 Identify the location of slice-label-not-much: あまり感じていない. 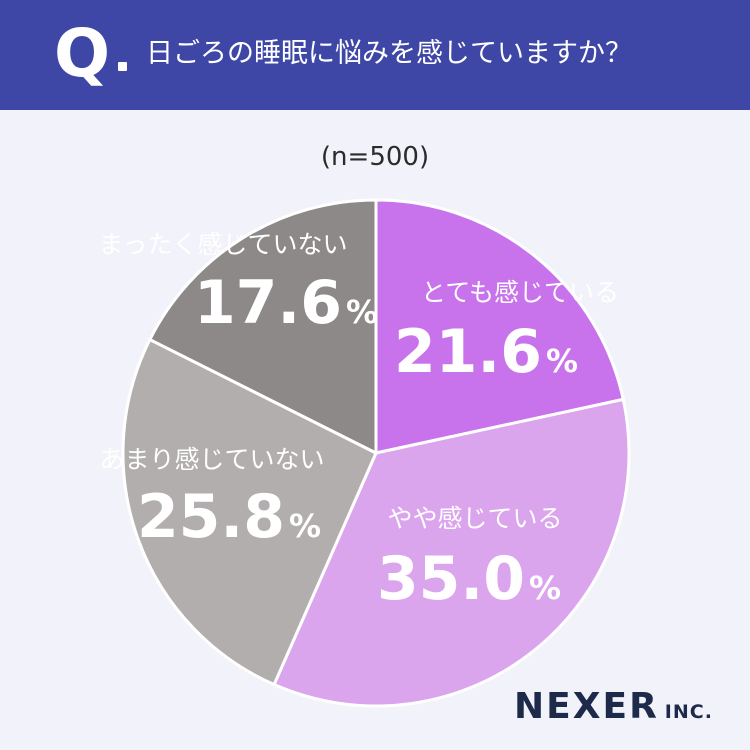
(211, 459).